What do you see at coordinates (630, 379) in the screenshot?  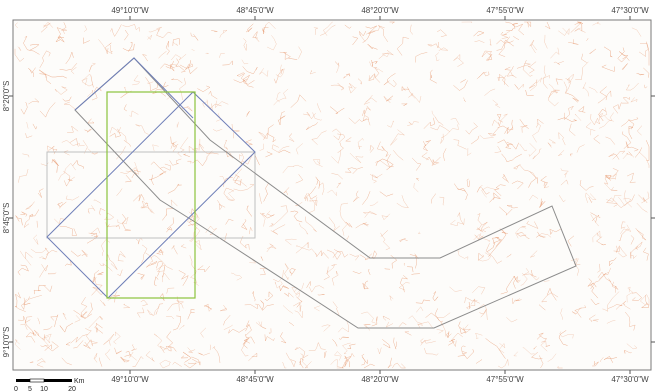 I see `bottom-lon-label: 47°30'0"W` at bounding box center [630, 379].